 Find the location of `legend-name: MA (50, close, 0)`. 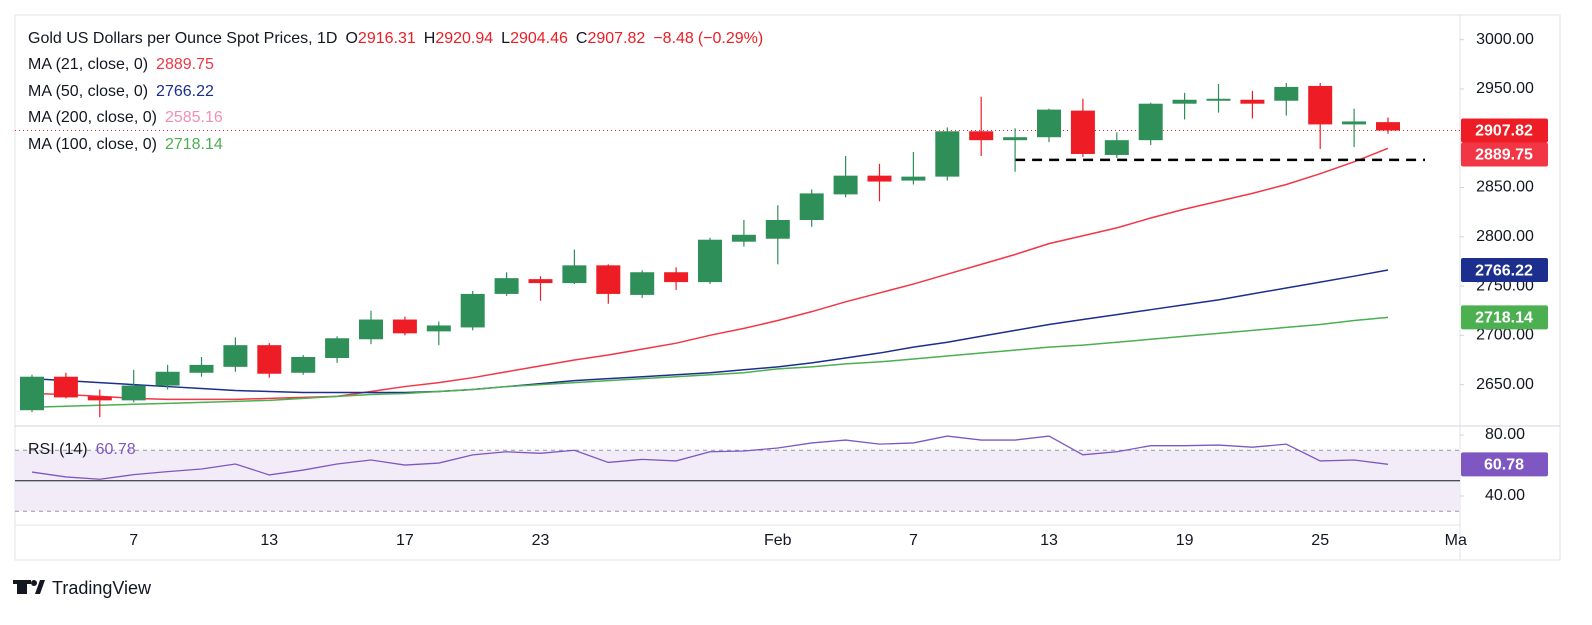

legend-name: MA (50, close, 0) is located at coordinates (88, 91).